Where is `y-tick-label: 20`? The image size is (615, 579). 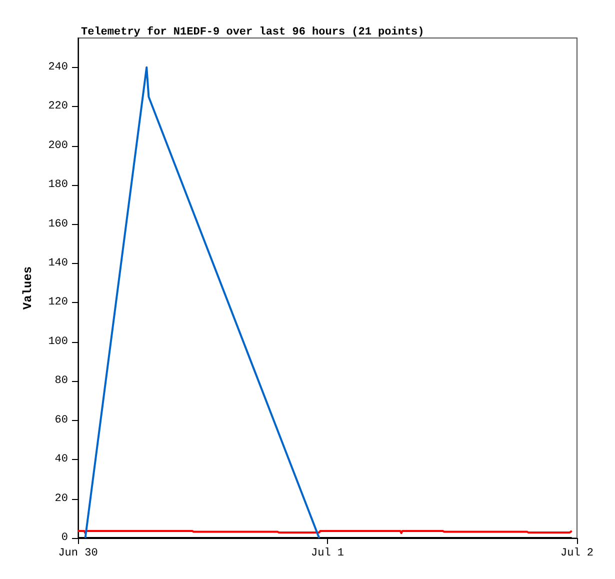 y-tick-label: 20 is located at coordinates (61, 498).